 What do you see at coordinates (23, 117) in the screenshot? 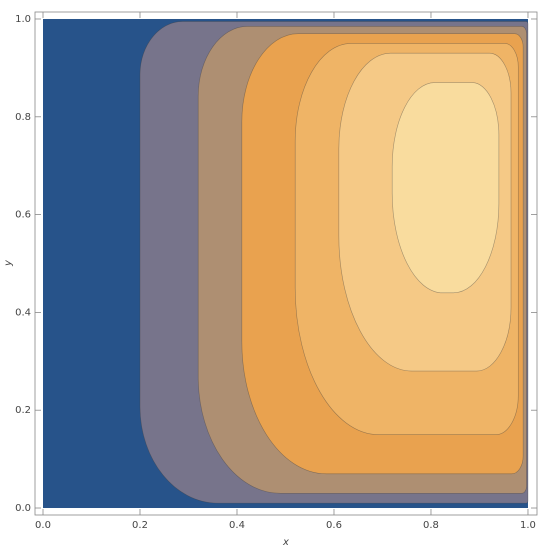
I see `y-tick-label: 0.8` at bounding box center [23, 117].